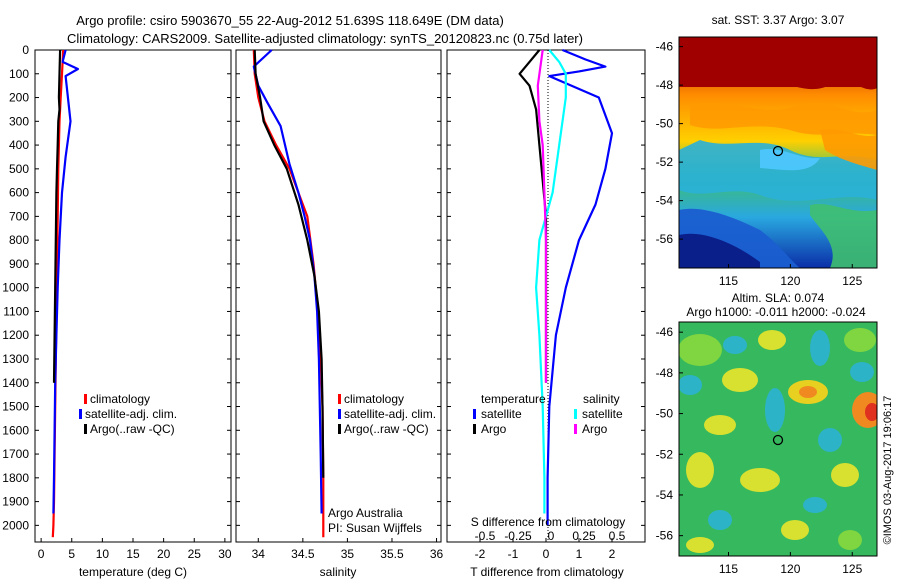  I want to click on legend-label-sal-argo: Argo, so click(595, 429).